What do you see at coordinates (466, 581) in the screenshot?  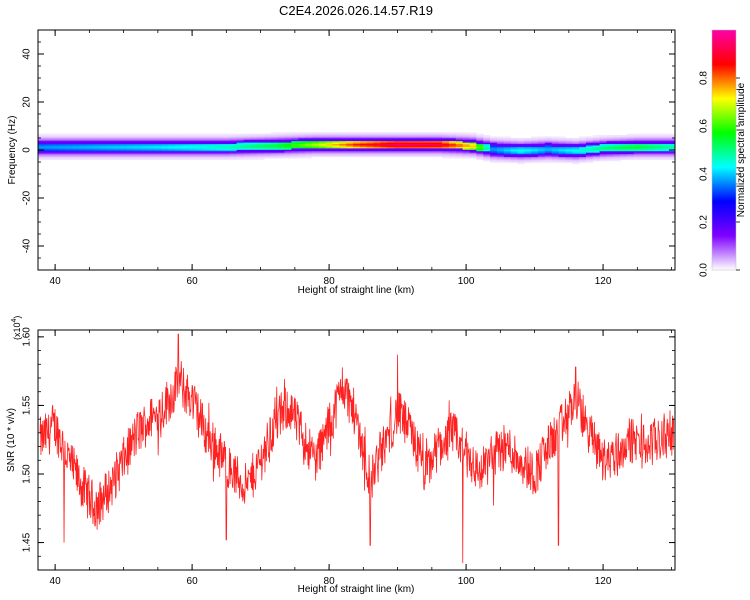 I see `snr-xtick-label: 100` at bounding box center [466, 581].